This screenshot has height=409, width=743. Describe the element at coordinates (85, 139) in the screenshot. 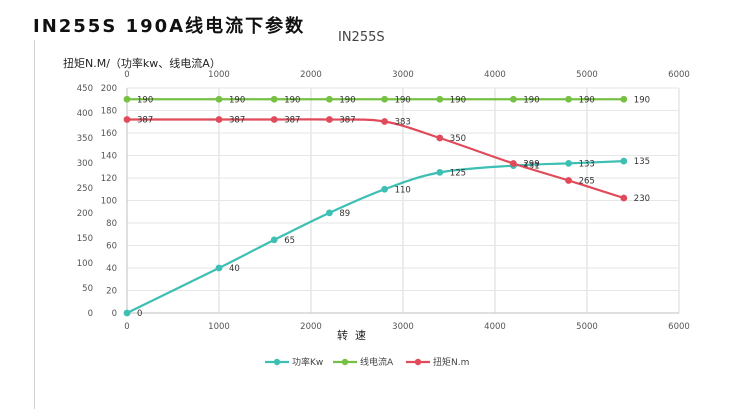

I see `right-y-tick-label: 350` at that location.